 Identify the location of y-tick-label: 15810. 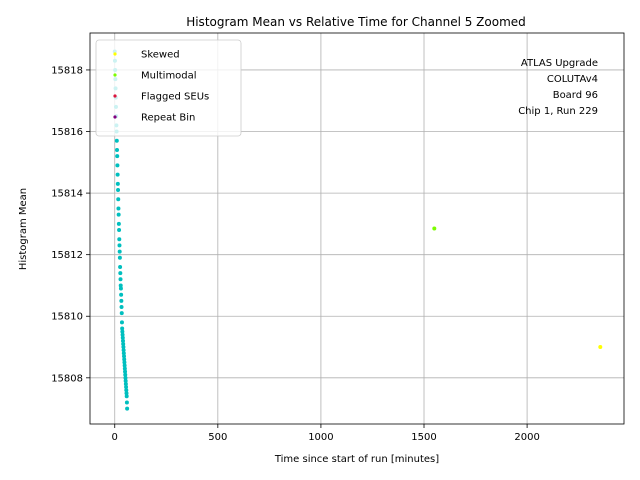
(67, 317).